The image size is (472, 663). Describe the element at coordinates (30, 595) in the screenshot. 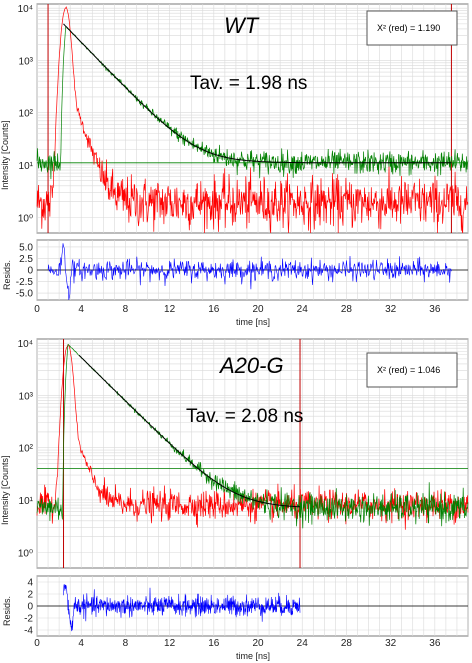

I see `residuals-y-tick-label: 2` at that location.